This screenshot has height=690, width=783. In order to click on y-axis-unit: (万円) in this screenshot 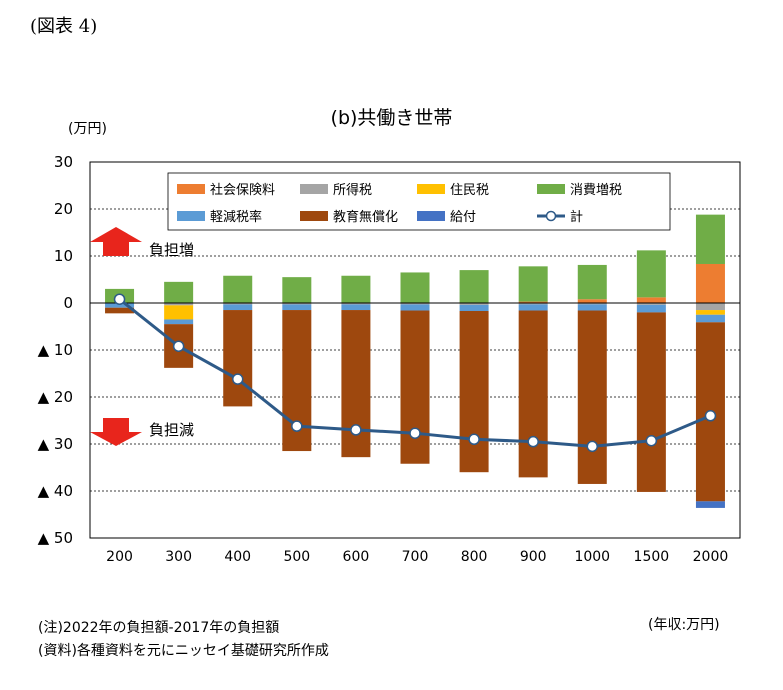, I will do `click(87, 129)`.